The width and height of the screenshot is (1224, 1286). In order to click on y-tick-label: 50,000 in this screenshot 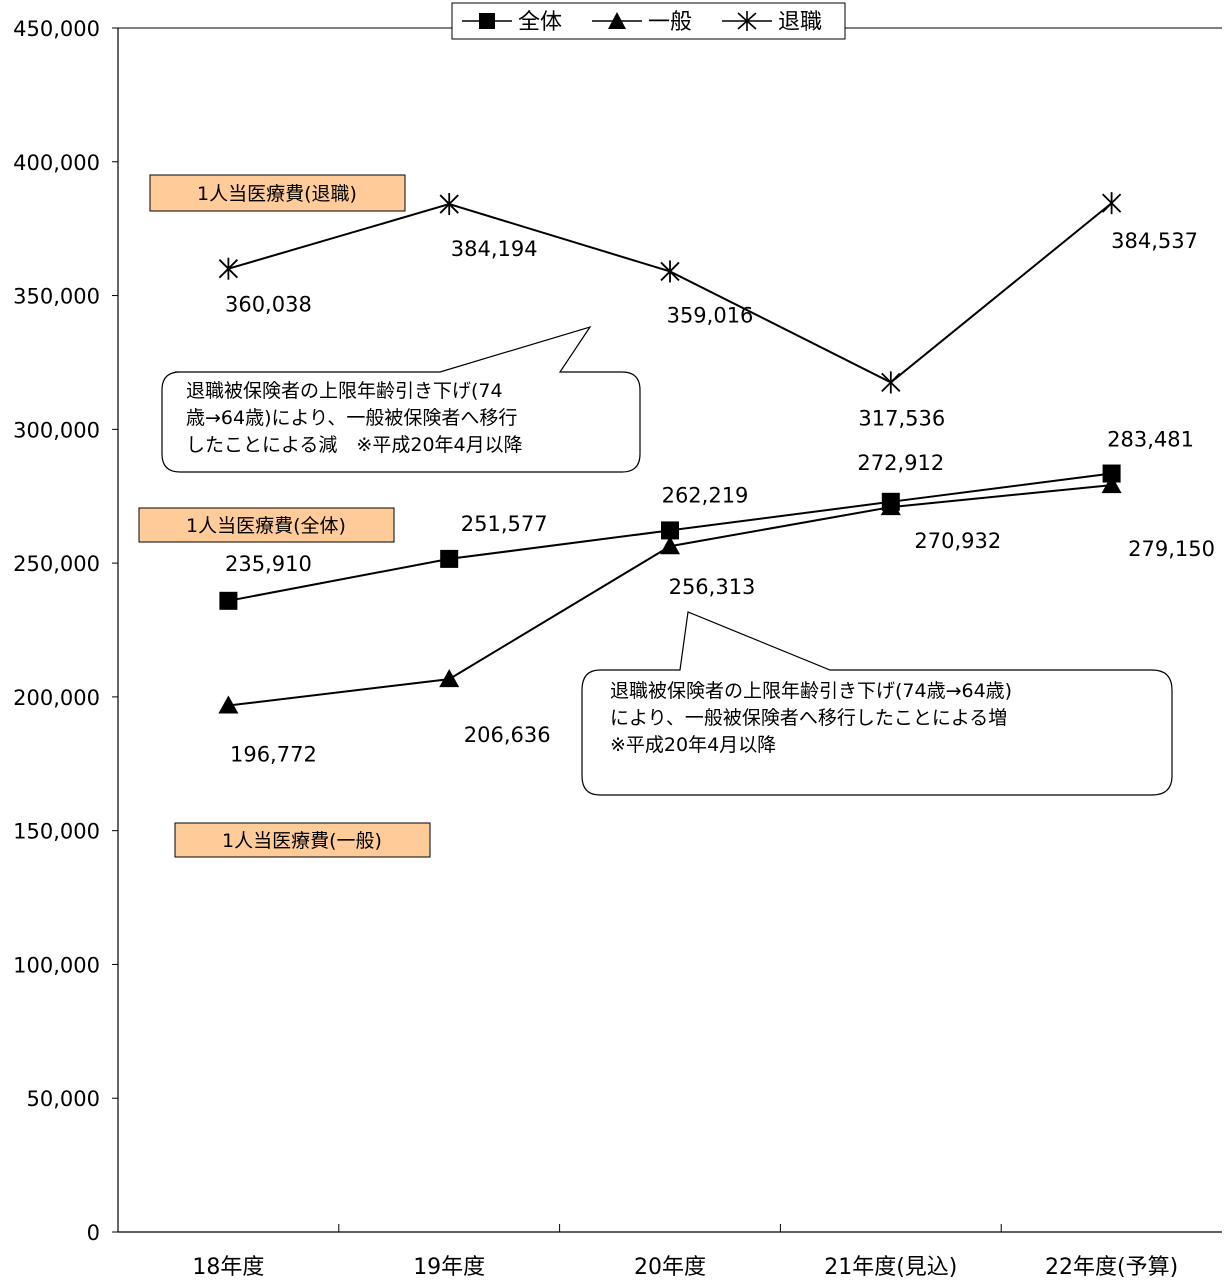, I will do `click(63, 1099)`.